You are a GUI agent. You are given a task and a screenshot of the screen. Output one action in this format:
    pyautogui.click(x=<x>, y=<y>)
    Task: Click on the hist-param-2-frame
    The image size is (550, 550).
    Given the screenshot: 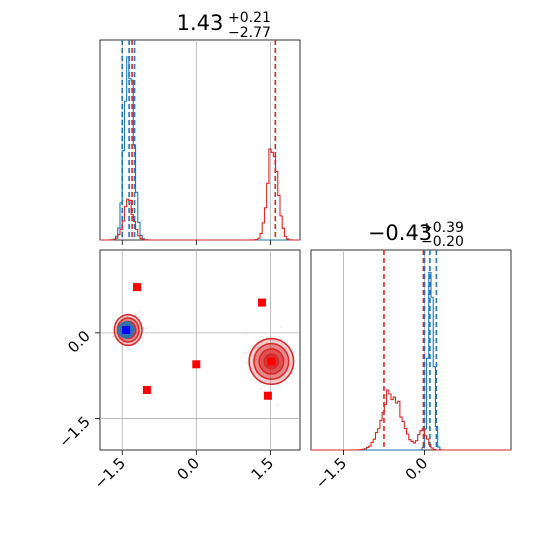 What is the action you would take?
    pyautogui.click(x=411, y=350)
    